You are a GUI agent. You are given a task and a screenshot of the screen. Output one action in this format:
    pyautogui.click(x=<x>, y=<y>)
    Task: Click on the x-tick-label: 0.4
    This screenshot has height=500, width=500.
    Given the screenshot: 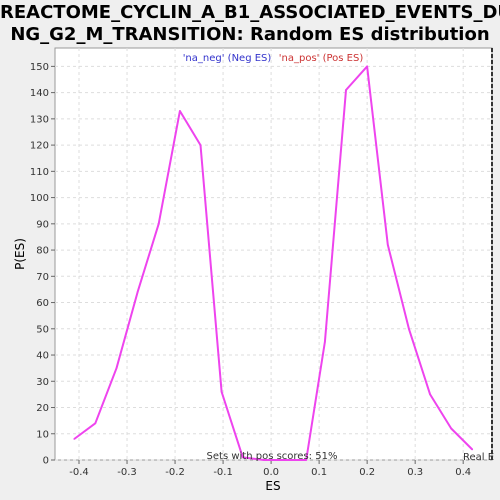 What is the action you would take?
    pyautogui.click(x=463, y=472)
    